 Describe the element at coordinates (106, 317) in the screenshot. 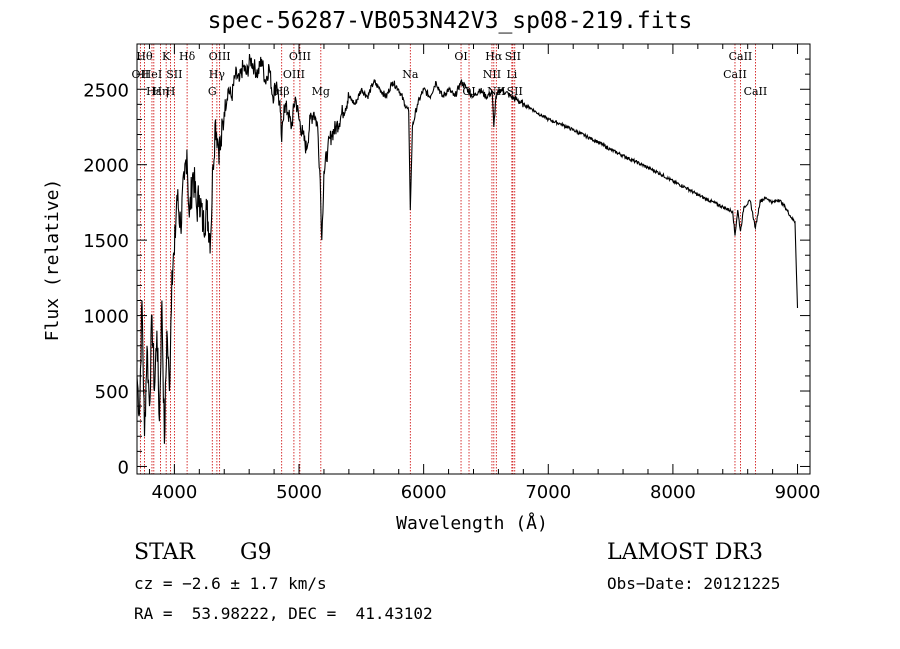

I see `y-tick-label: 1000` at that location.